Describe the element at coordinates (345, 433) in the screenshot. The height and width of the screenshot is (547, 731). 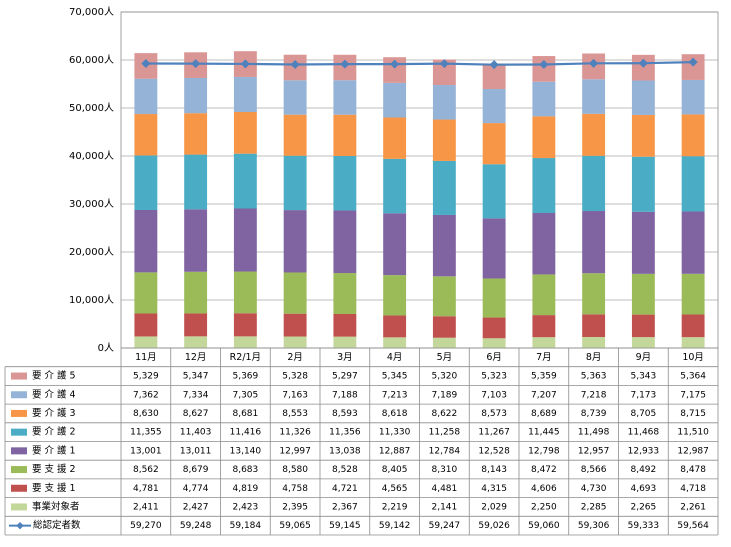
I see `data-label: 11,356` at that location.